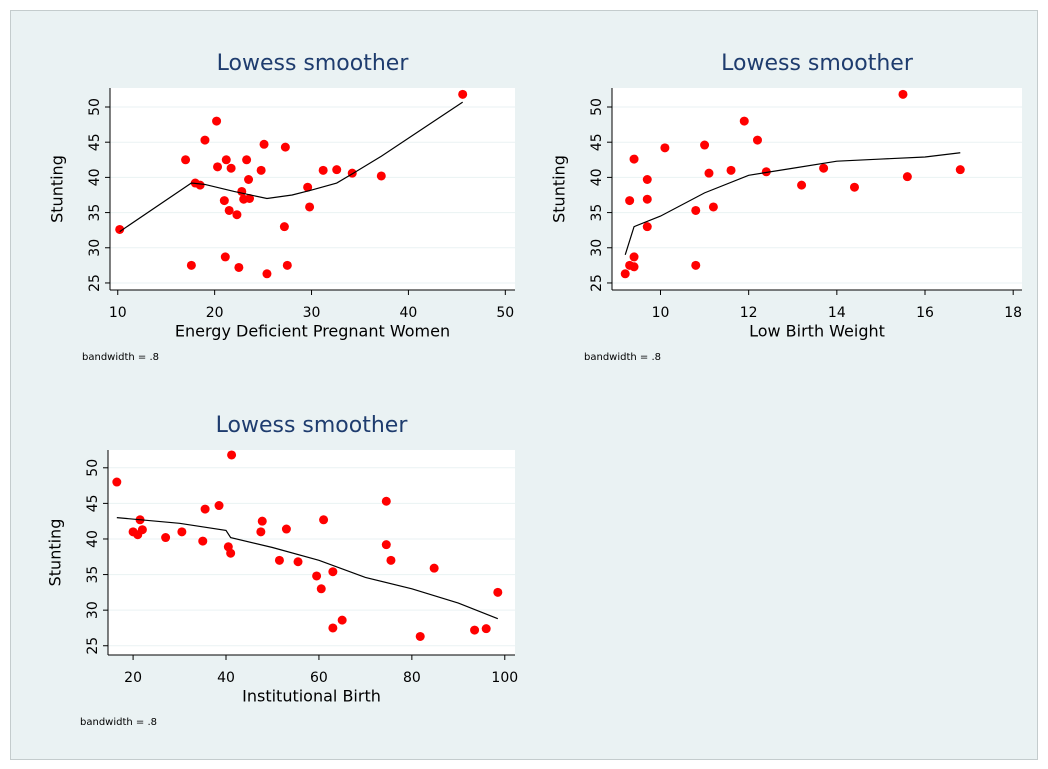 This screenshot has width=1048, height=769. I want to click on y-tick-label: 35, so click(597, 213).